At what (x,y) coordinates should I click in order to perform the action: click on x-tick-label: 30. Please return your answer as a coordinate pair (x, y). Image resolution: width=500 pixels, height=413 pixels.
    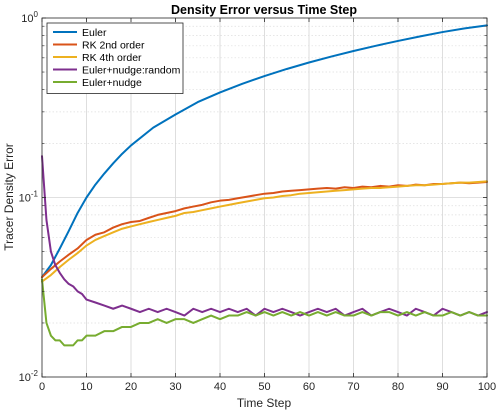
    Looking at the image, I should click on (175, 387).